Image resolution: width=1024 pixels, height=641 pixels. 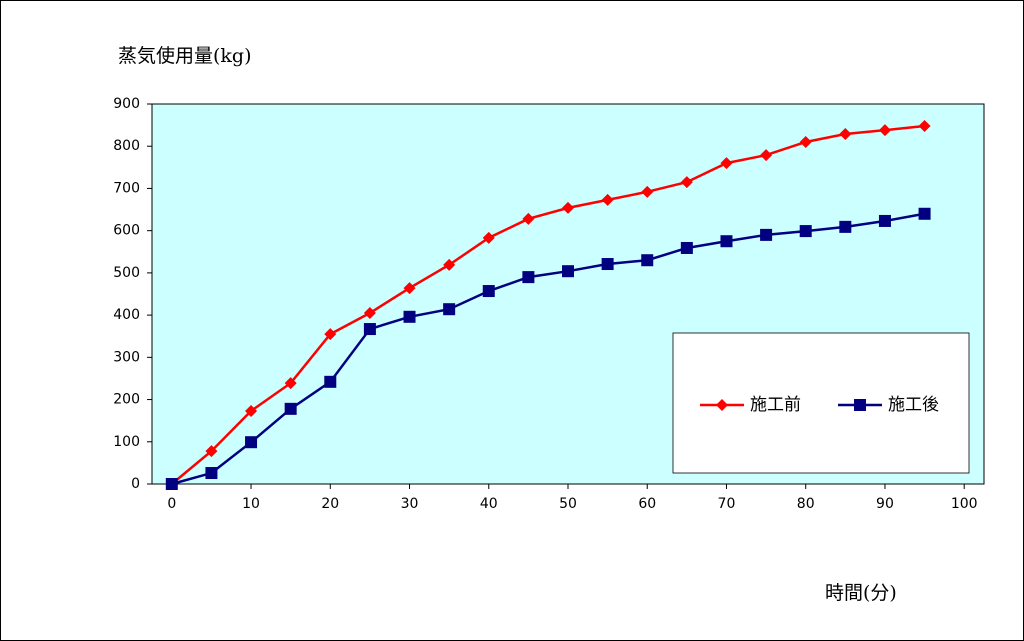 I want to click on y-tick-label: 300, so click(x=126, y=357).